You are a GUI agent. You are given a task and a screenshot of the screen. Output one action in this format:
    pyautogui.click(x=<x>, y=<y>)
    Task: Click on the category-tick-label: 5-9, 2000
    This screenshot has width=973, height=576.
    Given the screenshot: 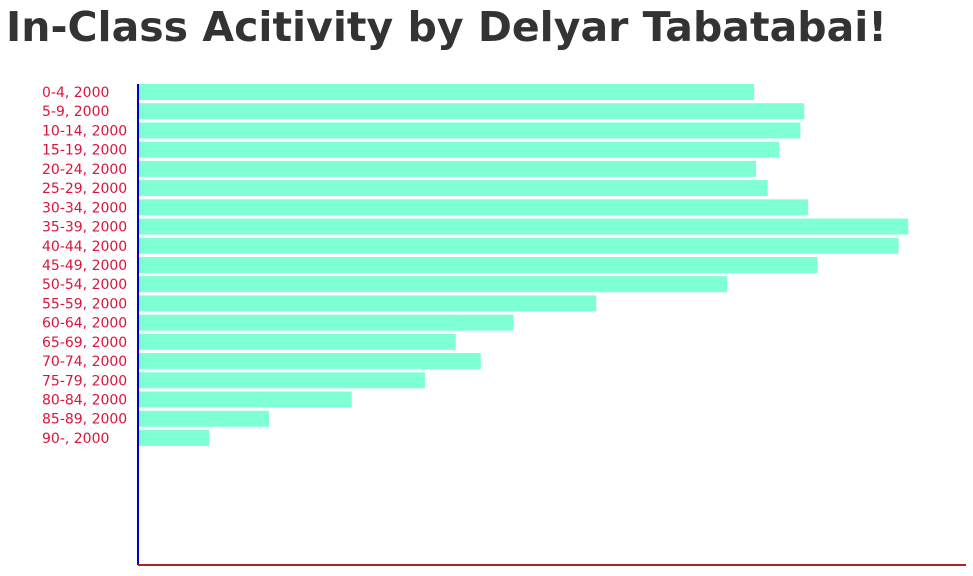 What is the action you would take?
    pyautogui.click(x=75, y=112)
    